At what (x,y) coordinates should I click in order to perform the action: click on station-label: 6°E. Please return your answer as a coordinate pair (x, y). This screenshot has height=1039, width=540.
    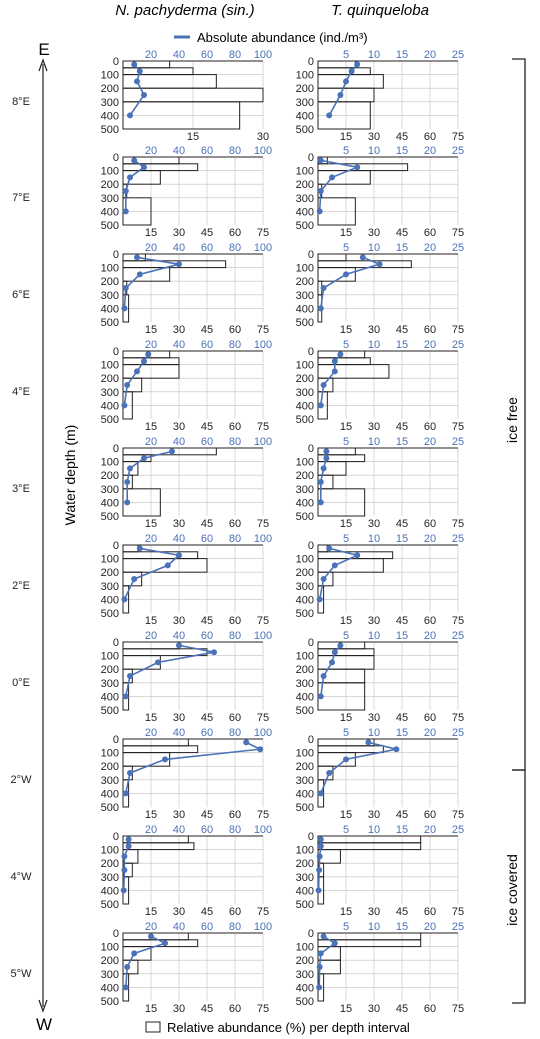
    Looking at the image, I should click on (21, 295).